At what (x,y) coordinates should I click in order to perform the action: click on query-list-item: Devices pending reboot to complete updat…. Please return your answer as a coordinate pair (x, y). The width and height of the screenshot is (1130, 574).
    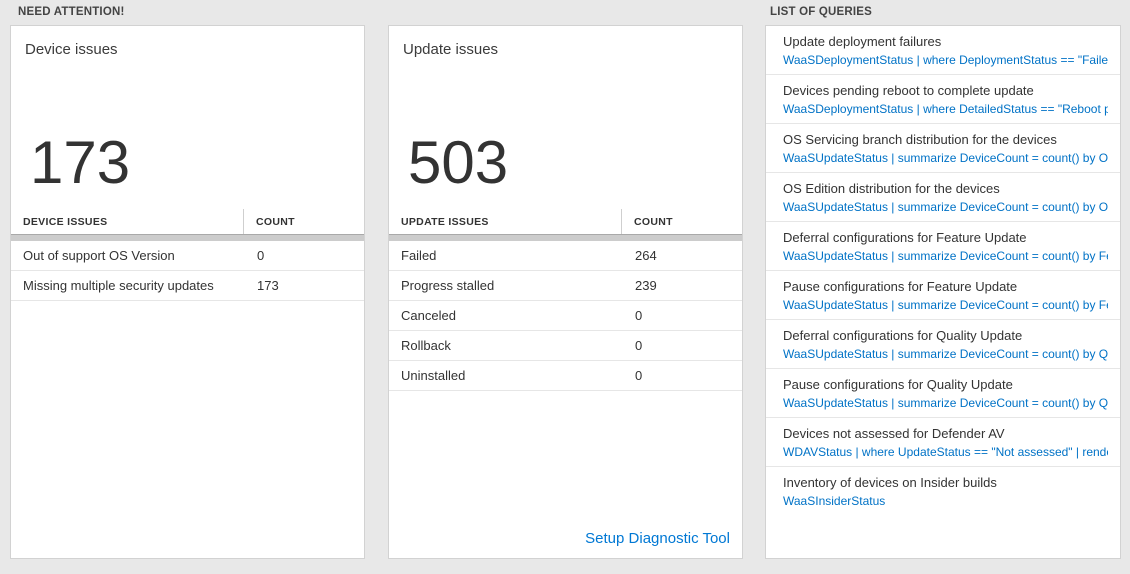
    Looking at the image, I should click on (943, 99).